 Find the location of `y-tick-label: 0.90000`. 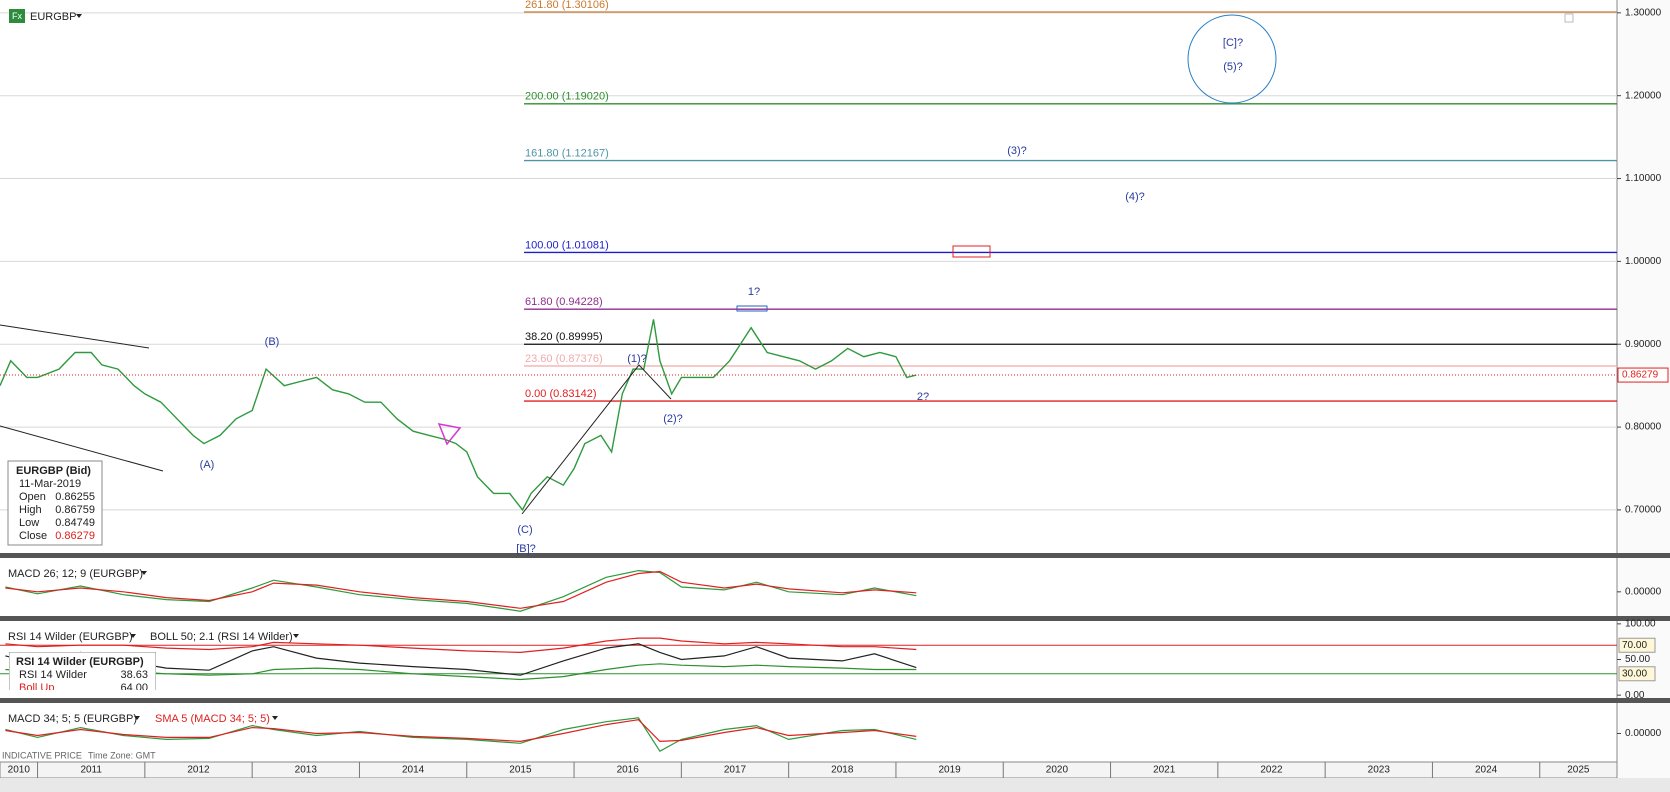

y-tick-label: 0.90000 is located at coordinates (1643, 344).